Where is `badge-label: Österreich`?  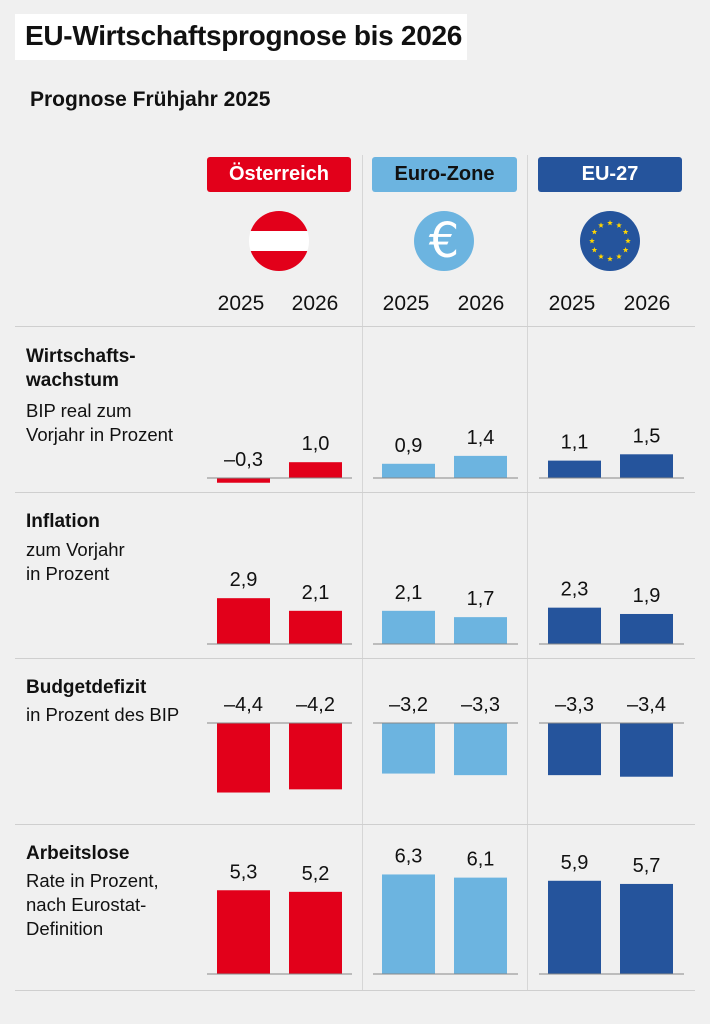 badge-label: Österreich is located at coordinates (279, 174).